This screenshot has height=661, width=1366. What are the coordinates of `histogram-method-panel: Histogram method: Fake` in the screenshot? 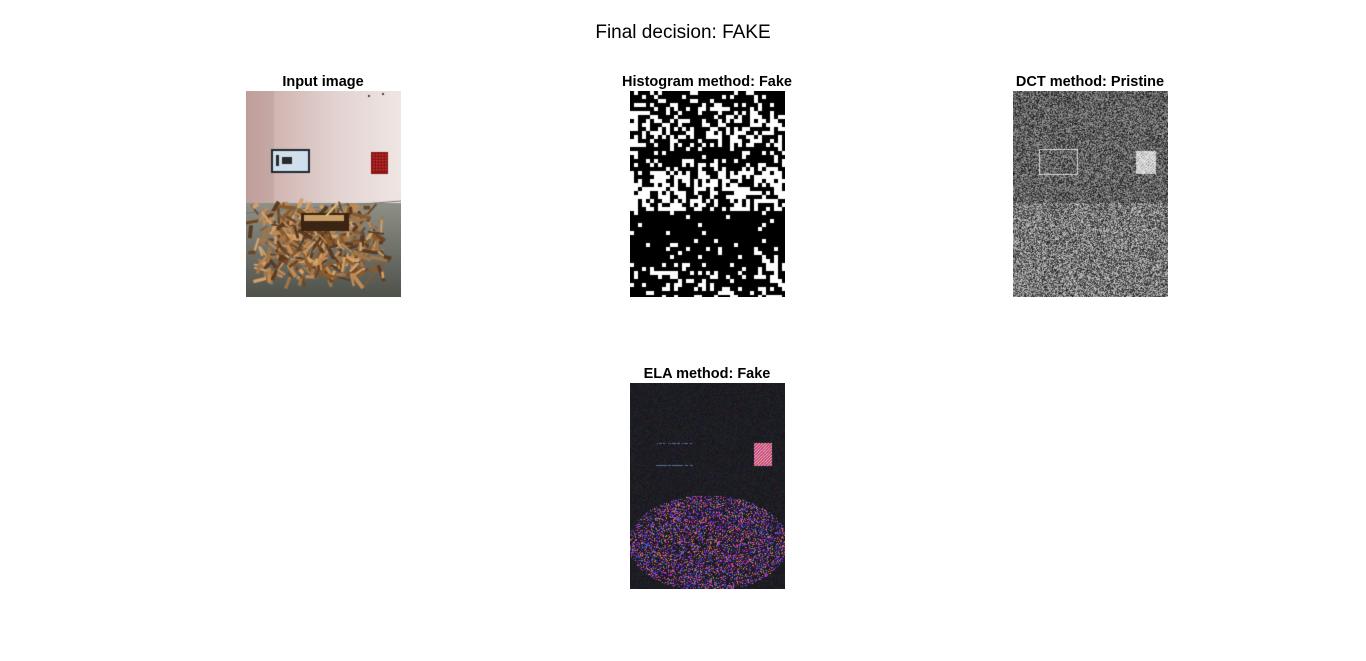 It's located at (707, 185).